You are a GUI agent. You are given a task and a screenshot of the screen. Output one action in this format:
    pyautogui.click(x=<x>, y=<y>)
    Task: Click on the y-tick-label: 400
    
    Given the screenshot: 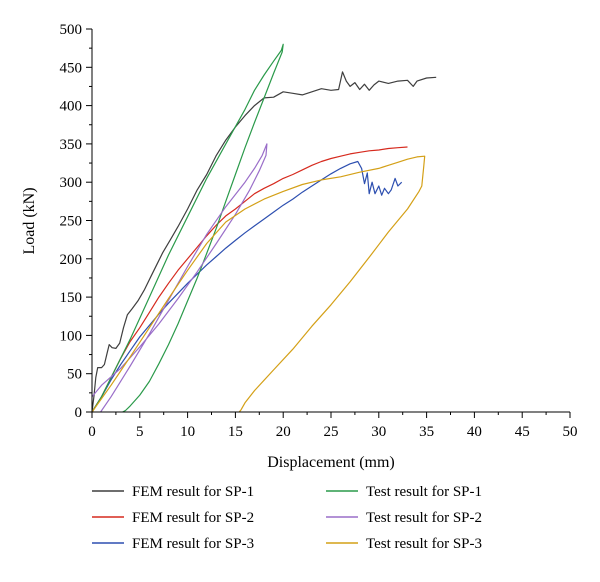 What is the action you would take?
    pyautogui.click(x=71, y=107)
    